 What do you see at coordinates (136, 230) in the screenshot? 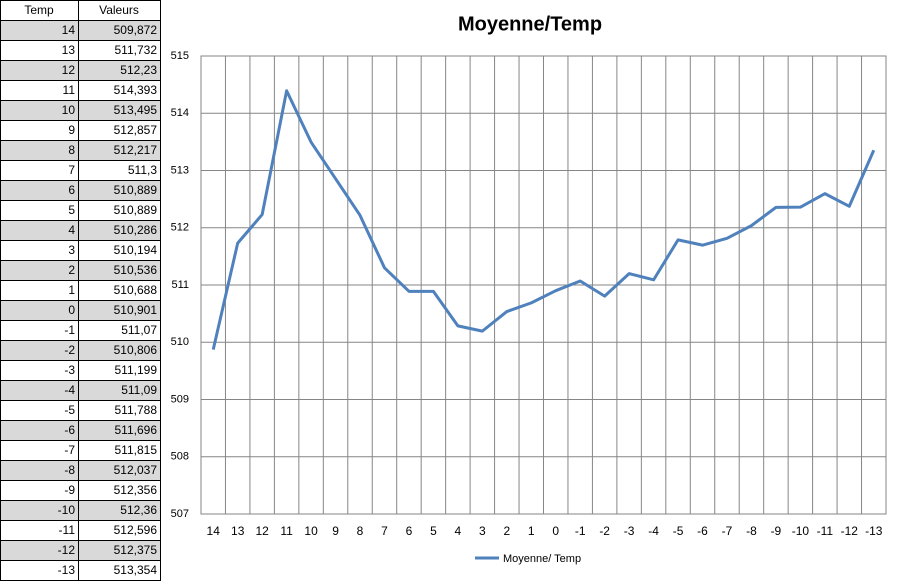
I see `cell-text: 510,286` at bounding box center [136, 230].